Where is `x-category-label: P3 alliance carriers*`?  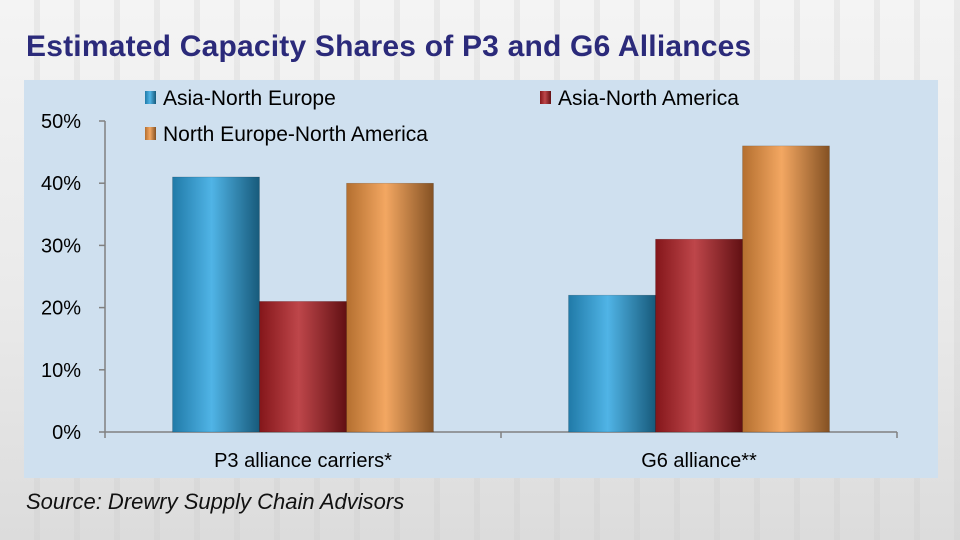
x-category-label: P3 alliance carriers* is located at coordinates (303, 461).